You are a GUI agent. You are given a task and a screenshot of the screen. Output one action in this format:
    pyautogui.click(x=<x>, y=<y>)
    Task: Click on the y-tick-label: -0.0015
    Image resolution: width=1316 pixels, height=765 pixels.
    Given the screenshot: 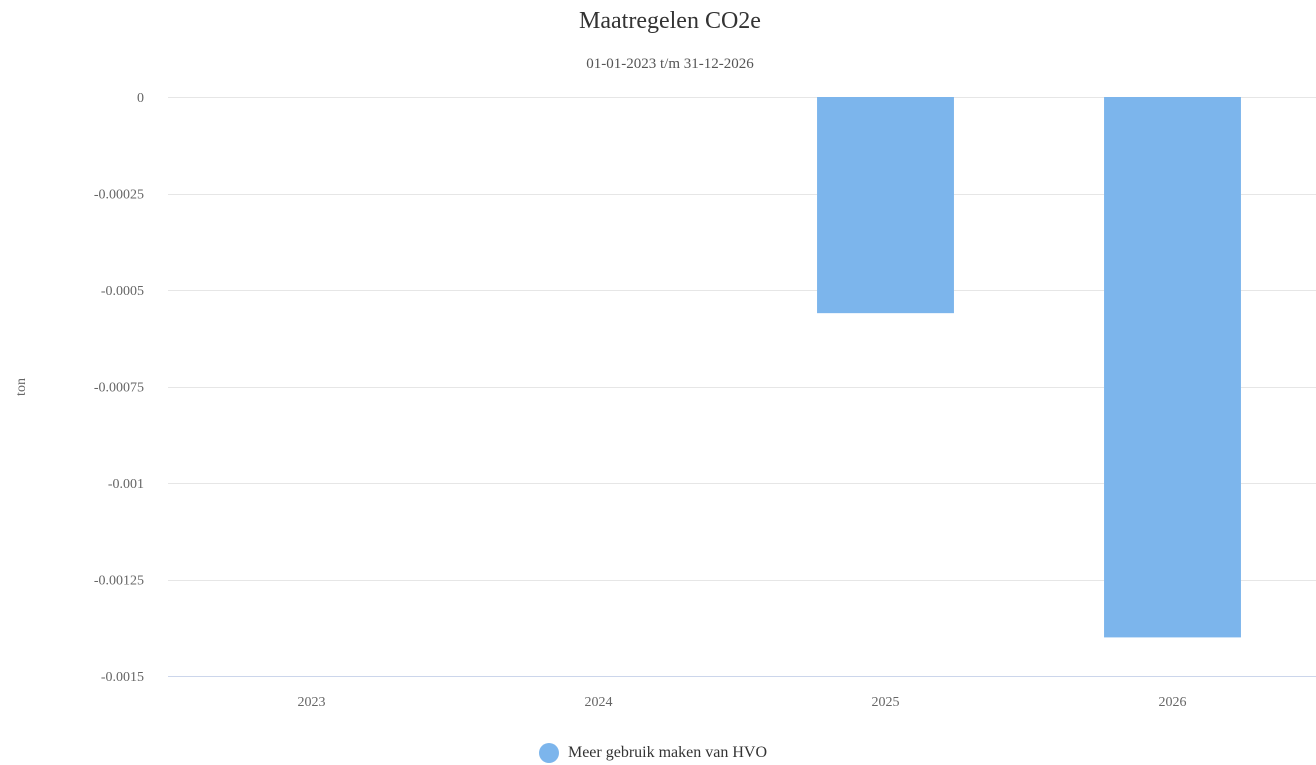 What is the action you would take?
    pyautogui.click(x=122, y=677)
    